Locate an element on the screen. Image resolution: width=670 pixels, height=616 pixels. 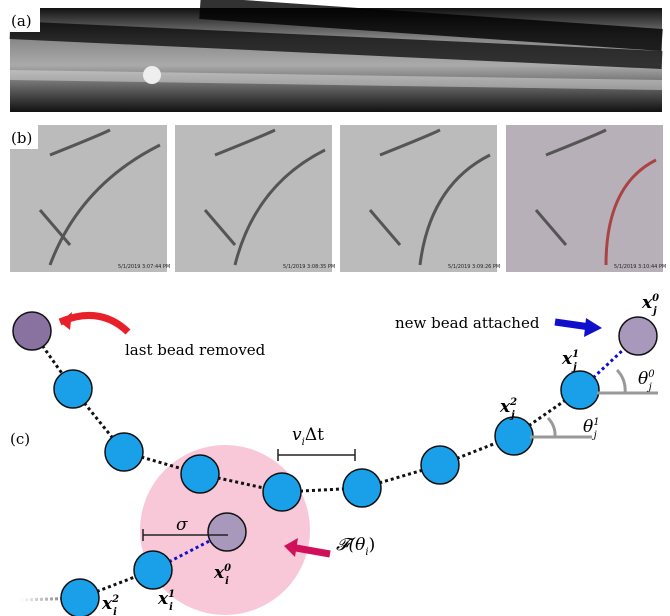
annotation: new bead attached is located at coordinates (467, 323).